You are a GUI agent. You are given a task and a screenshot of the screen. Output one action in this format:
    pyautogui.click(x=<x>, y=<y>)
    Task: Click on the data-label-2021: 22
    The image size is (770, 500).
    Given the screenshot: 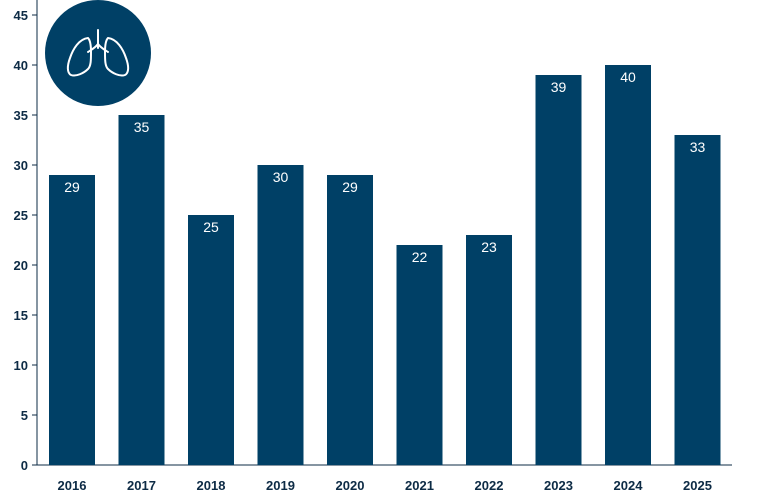 What is the action you would take?
    pyautogui.click(x=420, y=257)
    